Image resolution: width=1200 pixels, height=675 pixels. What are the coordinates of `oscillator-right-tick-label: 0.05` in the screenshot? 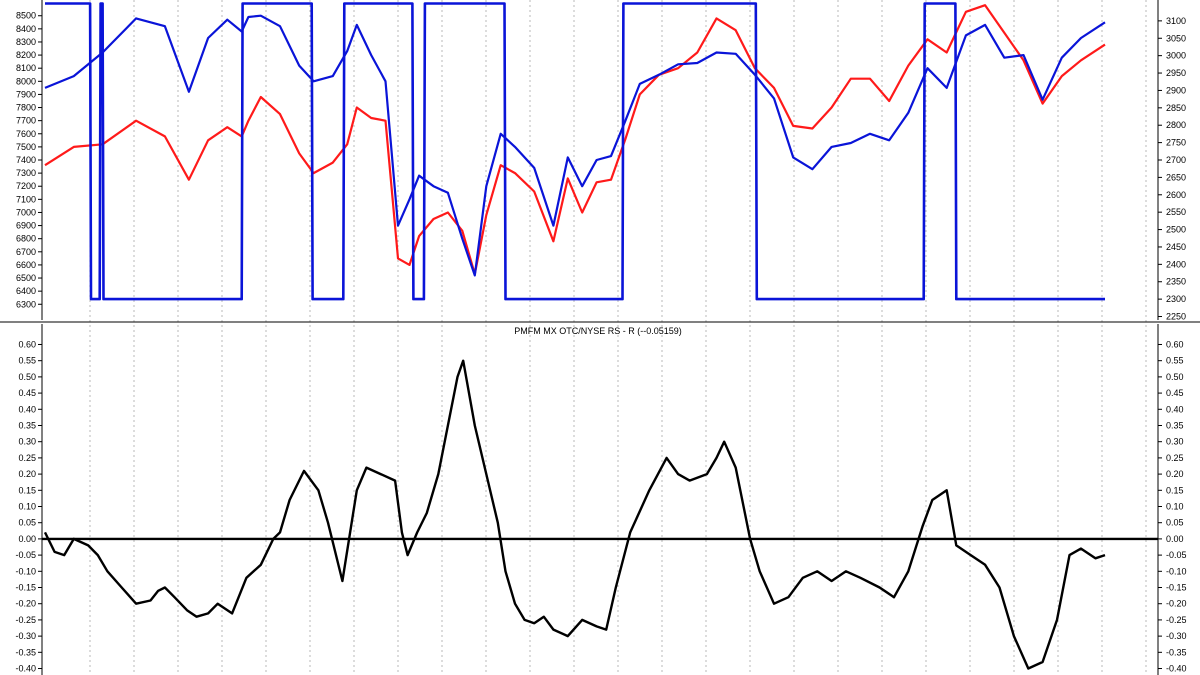 It's located at (1175, 523).